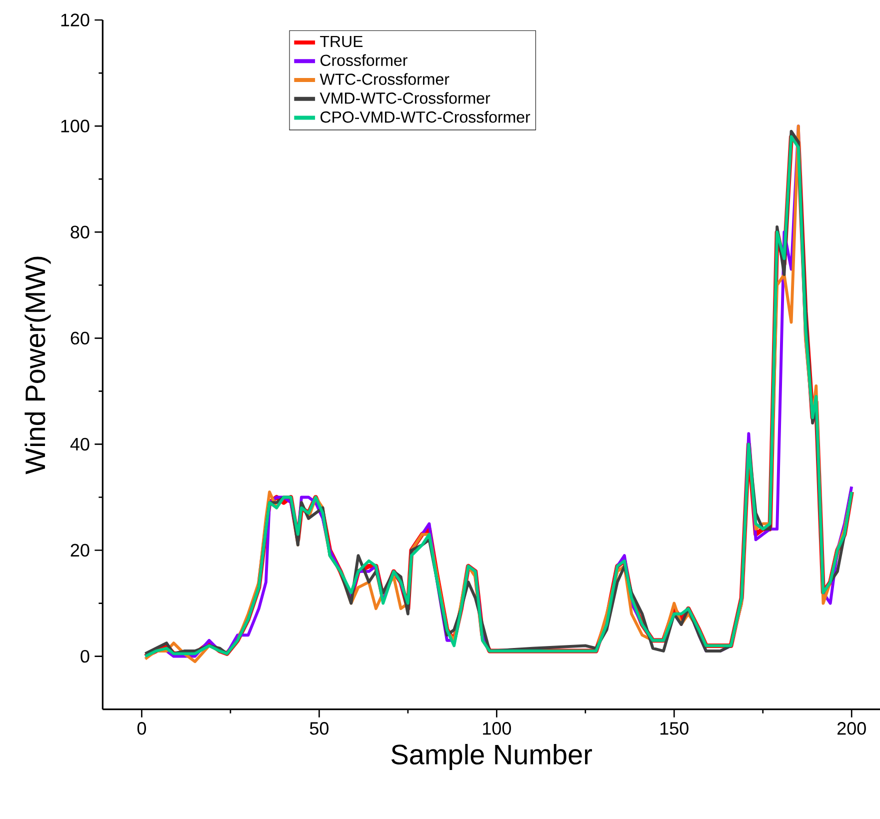 This screenshot has width=880, height=819. Describe the element at coordinates (385, 79) in the screenshot. I see `legend-label: WTC-Crossformer` at that location.